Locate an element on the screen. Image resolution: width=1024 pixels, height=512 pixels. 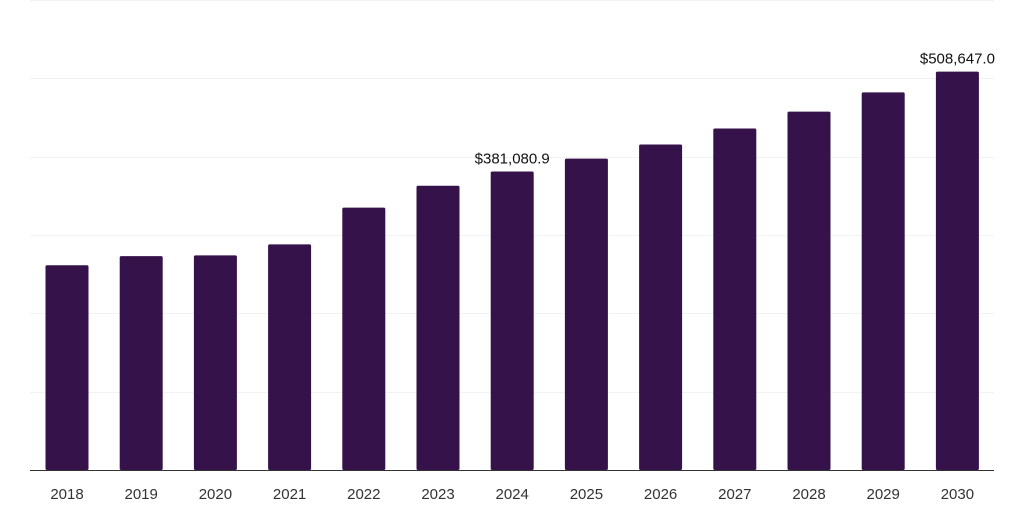
x-tick-label: 2023 is located at coordinates (437, 494).